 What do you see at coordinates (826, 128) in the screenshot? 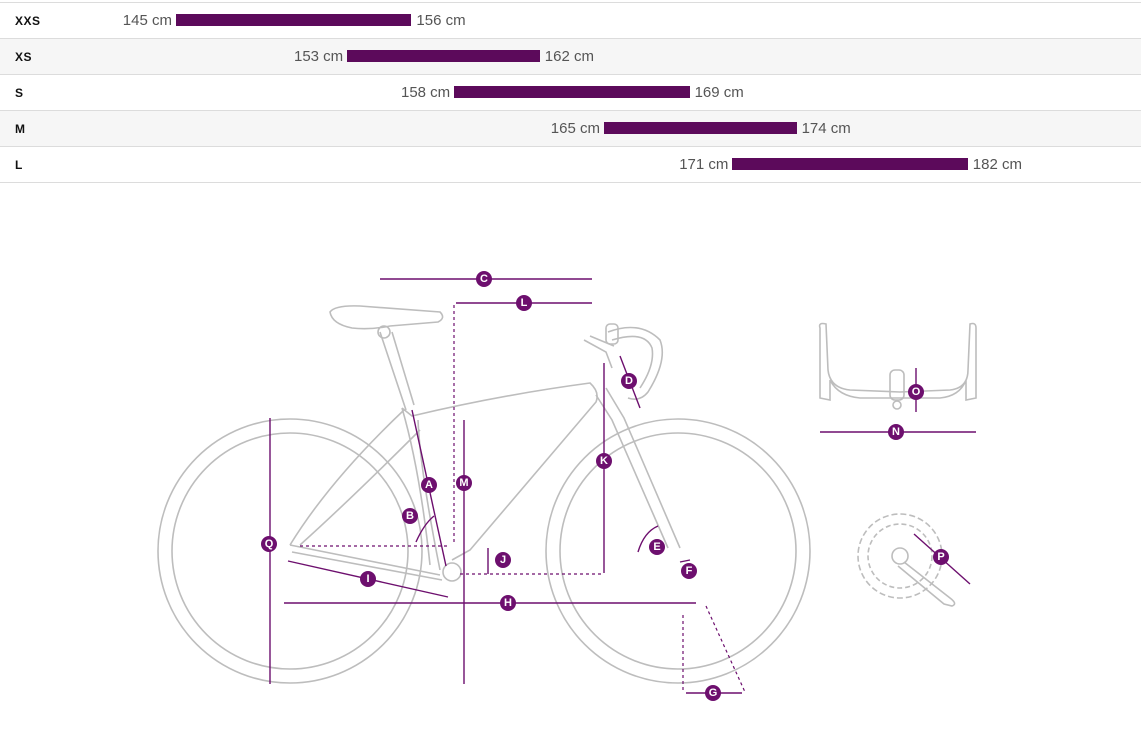
I see `max-height-label: 174 cm` at bounding box center [826, 128].